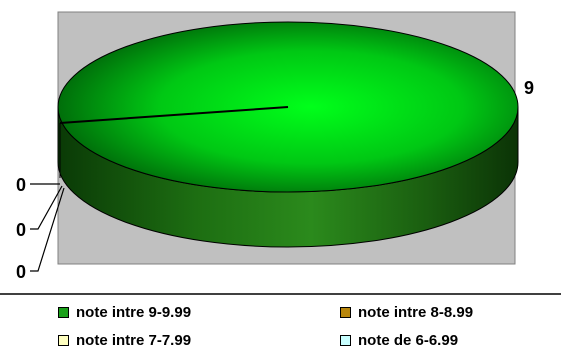  Describe the element at coordinates (21, 272) in the screenshot. I see `data-label-3: 0` at that location.